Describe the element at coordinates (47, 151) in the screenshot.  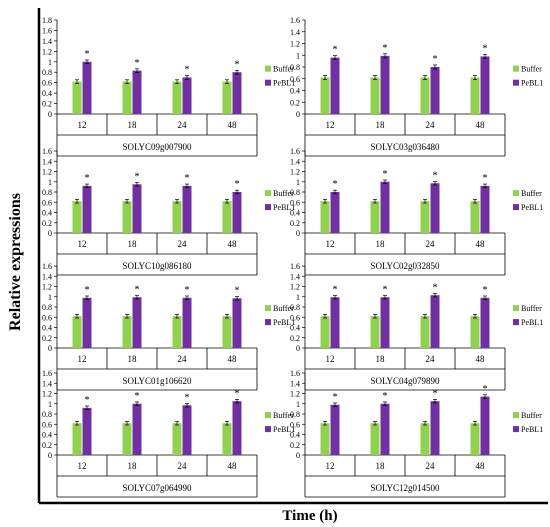
I see `y-tick-label: 1.6` at that location.